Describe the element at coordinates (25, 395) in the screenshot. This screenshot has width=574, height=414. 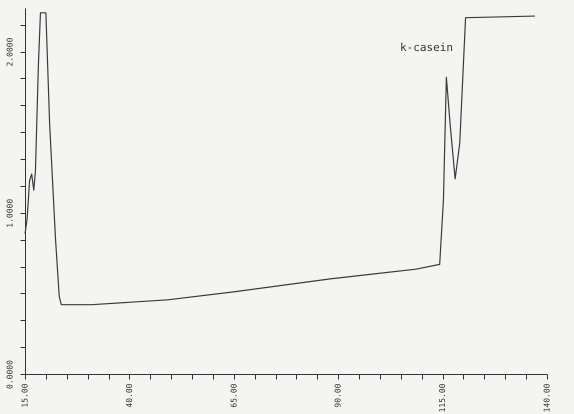
I see `x-tick-label: 15.00` at that location.